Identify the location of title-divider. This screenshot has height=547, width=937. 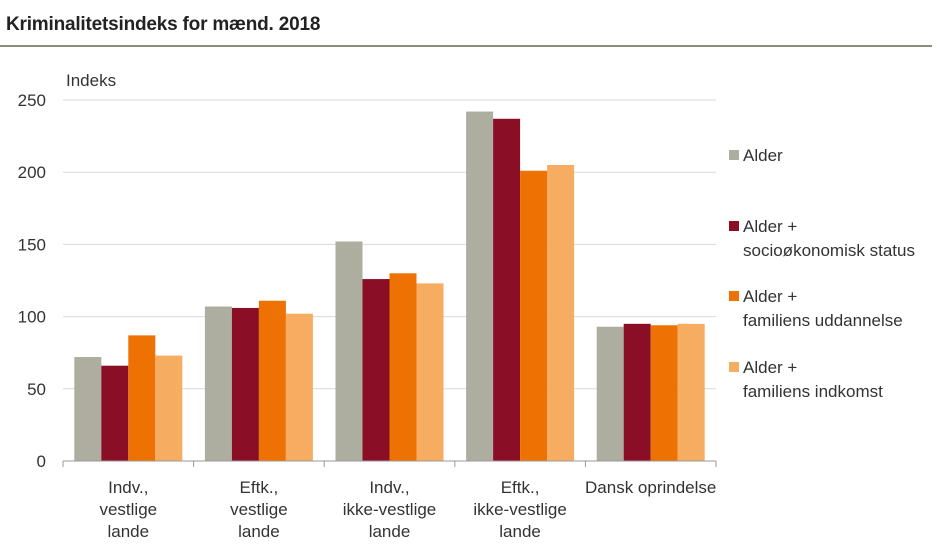
(466, 46).